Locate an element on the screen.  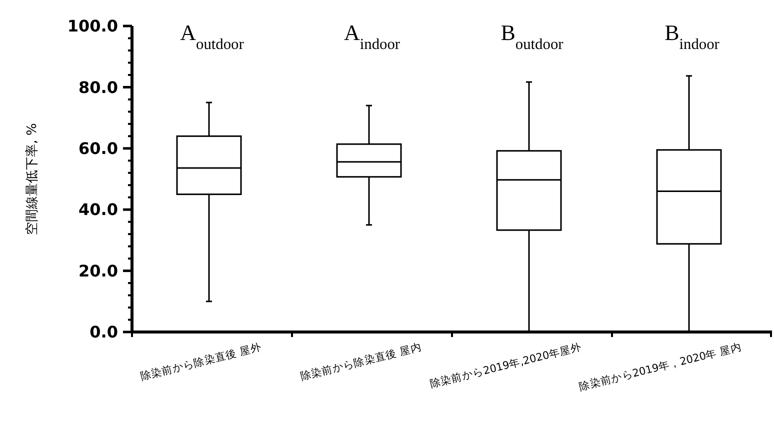
annotation: B$_{outdoor}$ is located at coordinates (532, 36).